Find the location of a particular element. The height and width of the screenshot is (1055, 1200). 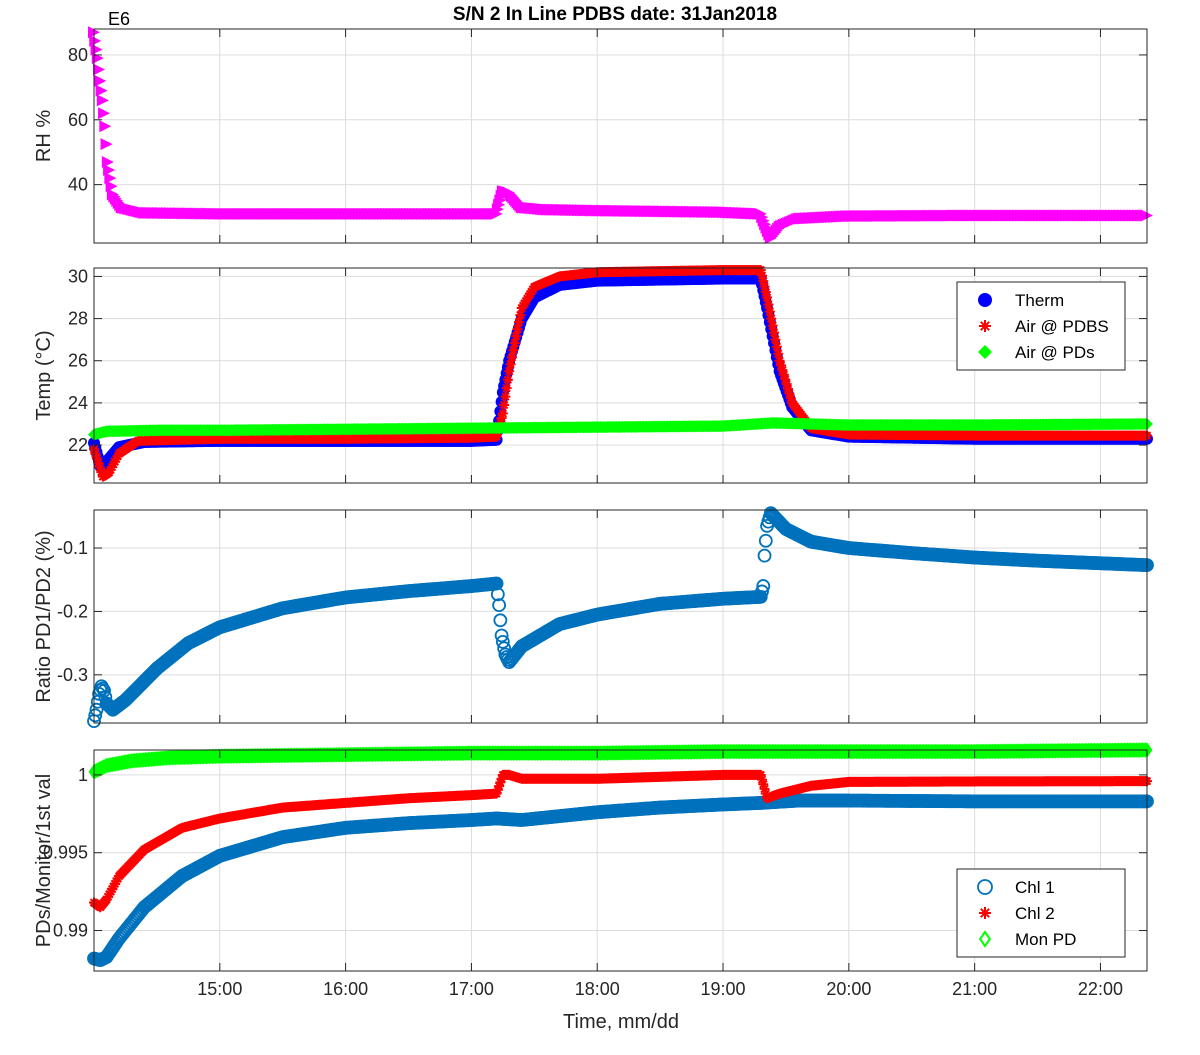

legend-label: Air @ PDs is located at coordinates (1055, 352).